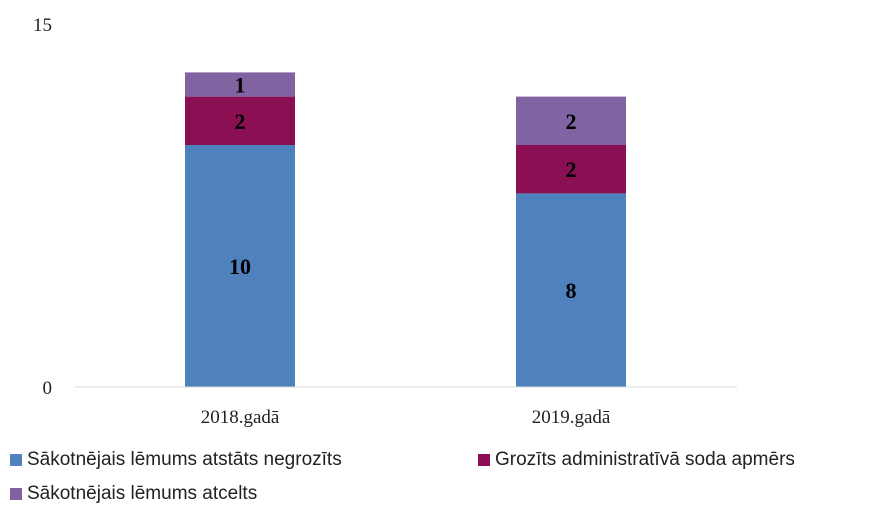  I want to click on data-label: 1, so click(240, 85).